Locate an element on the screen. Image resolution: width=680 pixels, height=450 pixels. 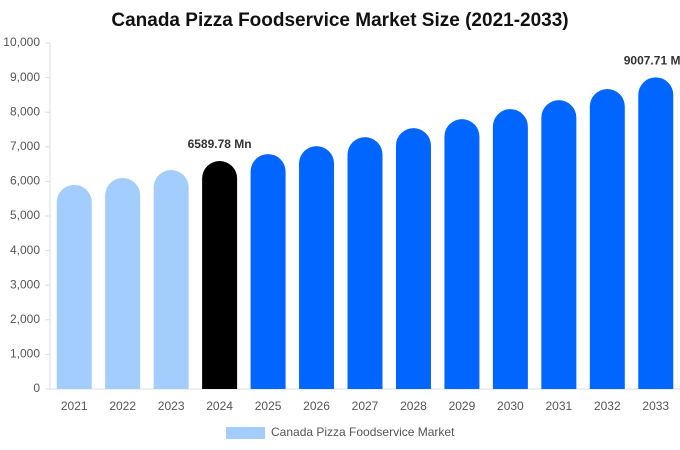
x-tick-label: 2023 is located at coordinates (171, 406).